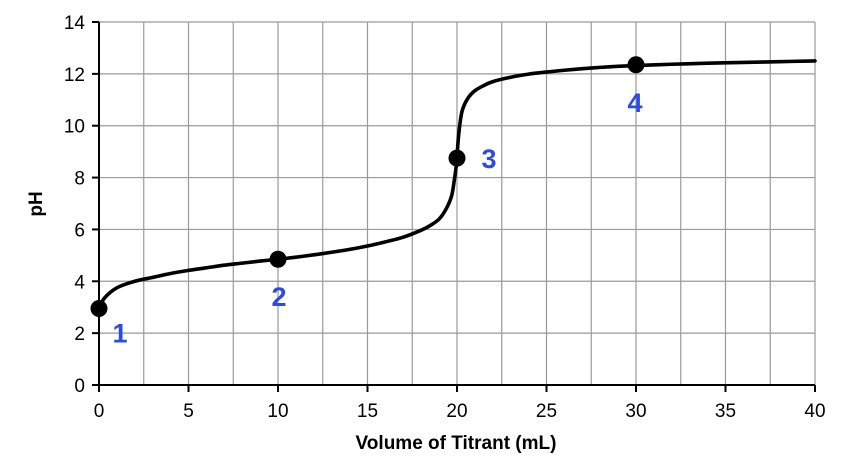 The height and width of the screenshot is (462, 858). Describe the element at coordinates (36, 203) in the screenshot. I see `y-axis-title: pH` at that location.